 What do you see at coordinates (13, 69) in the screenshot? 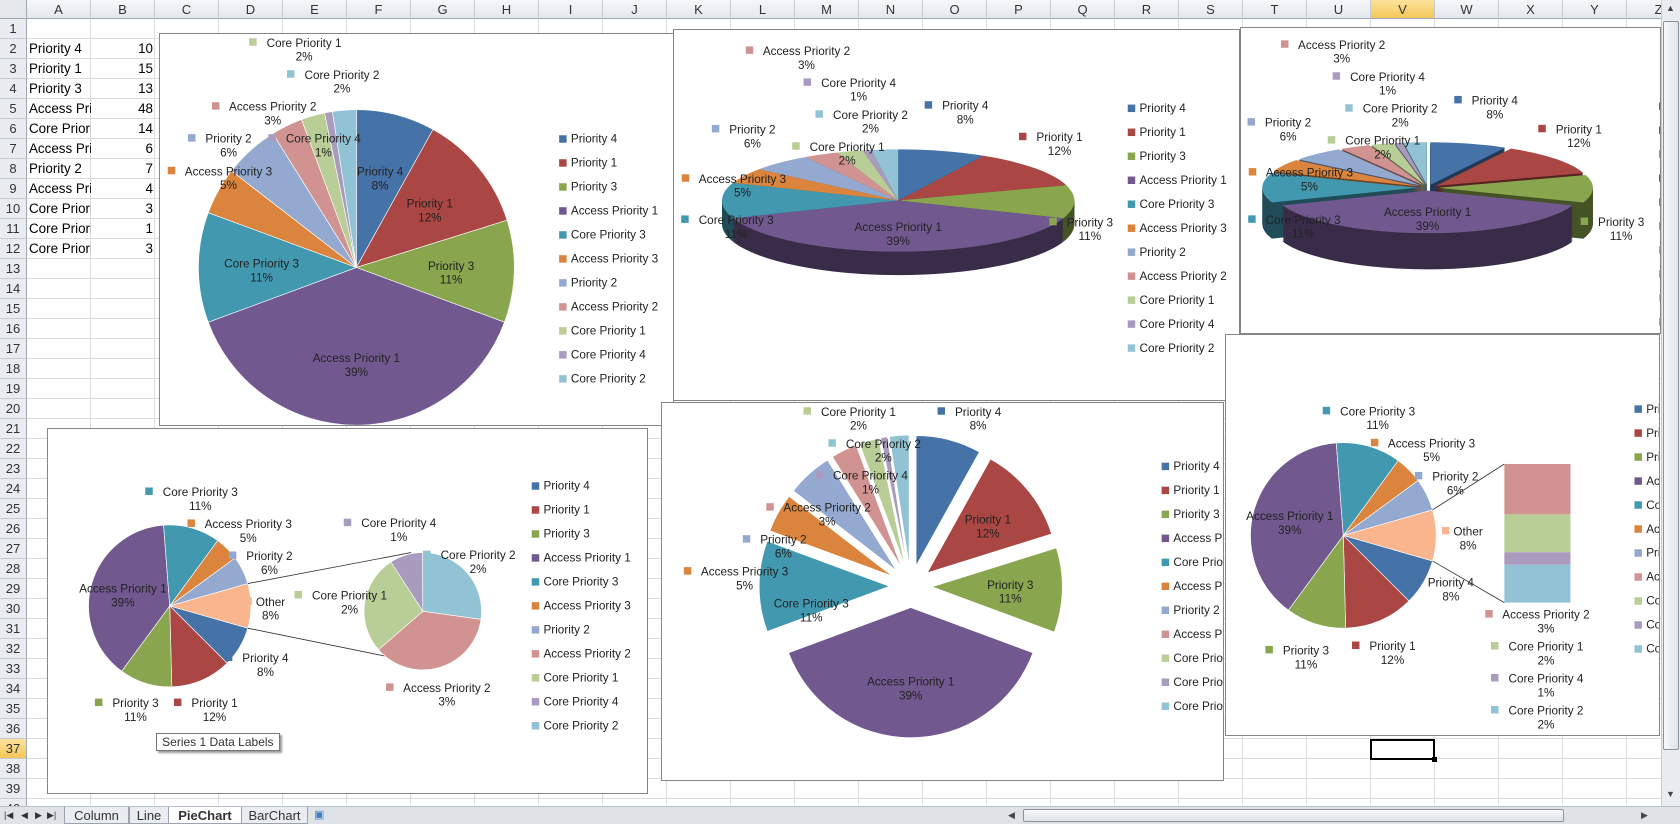
I see `row-header-3: 3` at bounding box center [13, 69].